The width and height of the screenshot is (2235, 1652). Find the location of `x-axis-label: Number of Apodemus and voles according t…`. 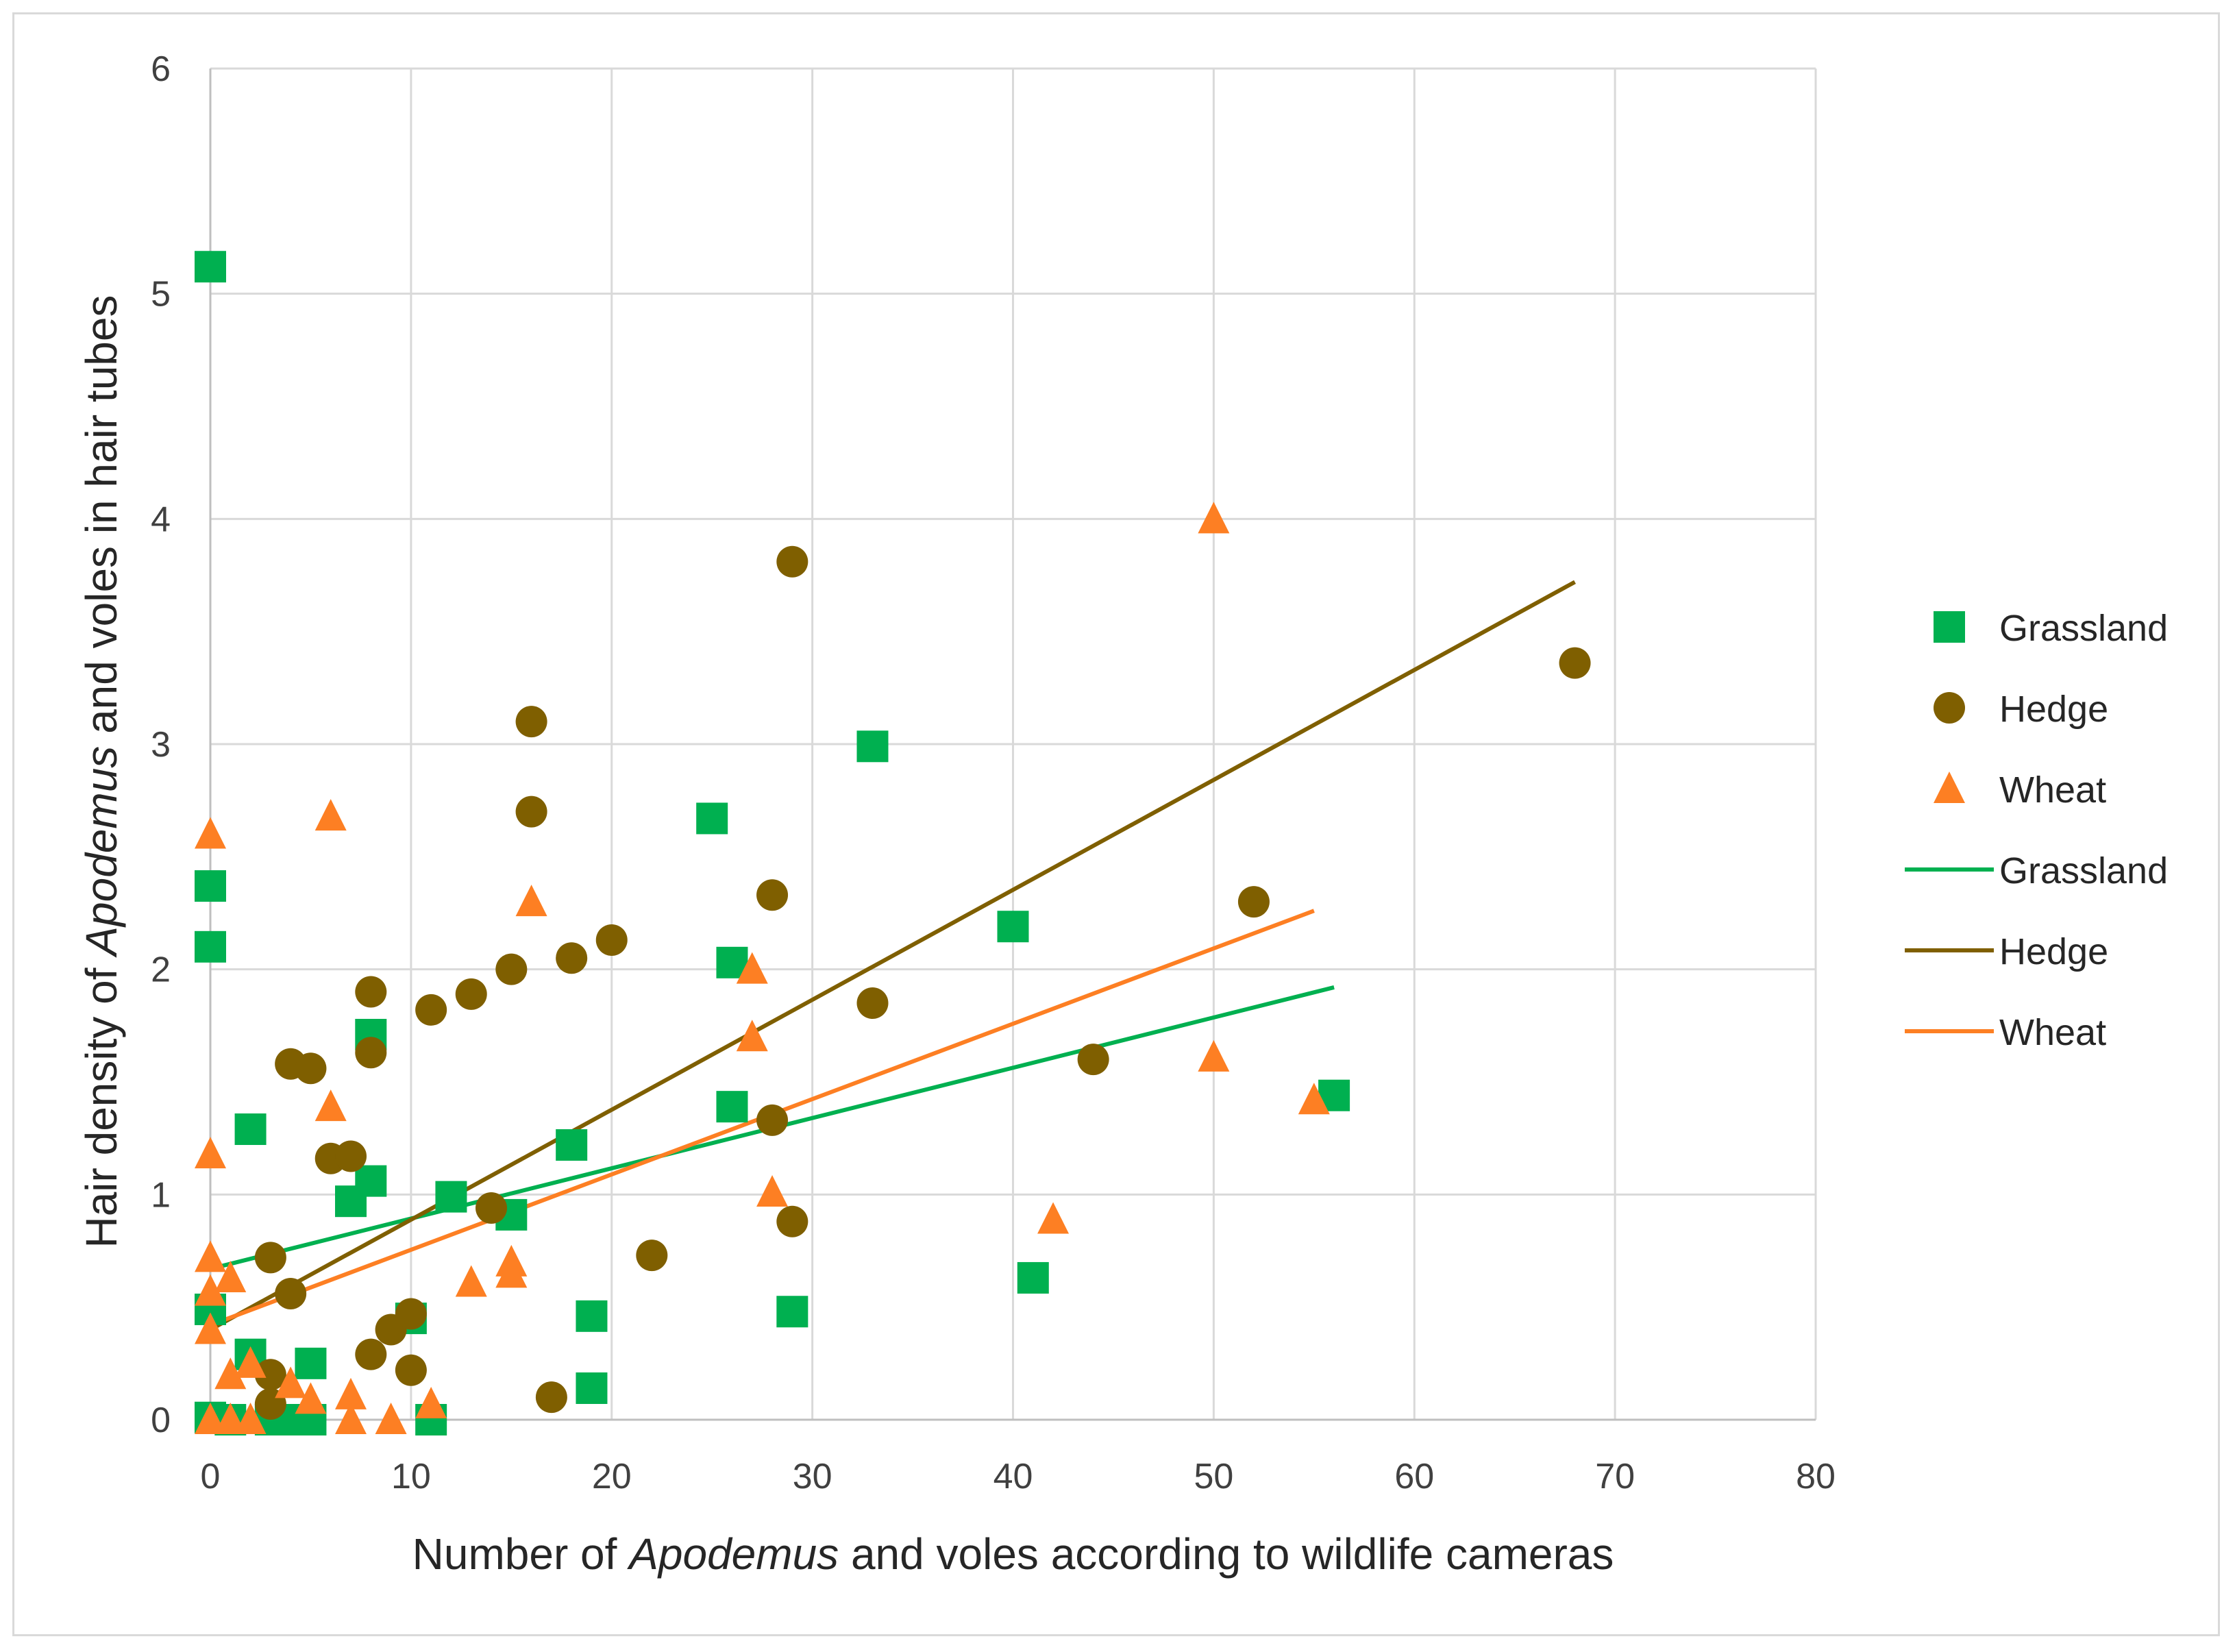

x-axis-label: Number of Apodemus and voles according t… is located at coordinates (1013, 1554).